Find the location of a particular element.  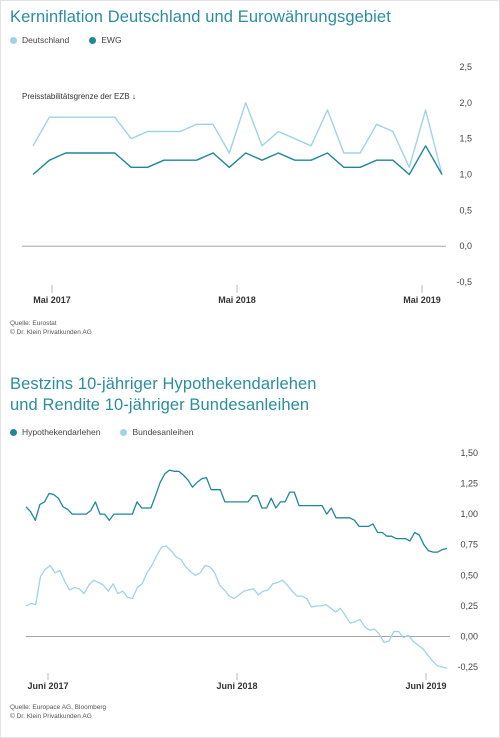

chart1-ytick-label: 0,5 is located at coordinates (465, 210).